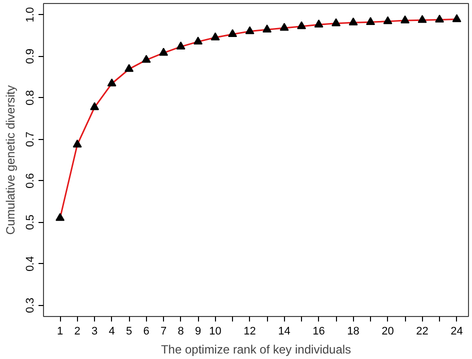 The width and height of the screenshot is (472, 359). Describe the element at coordinates (163, 332) in the screenshot. I see `x-tick-label: 7` at that location.